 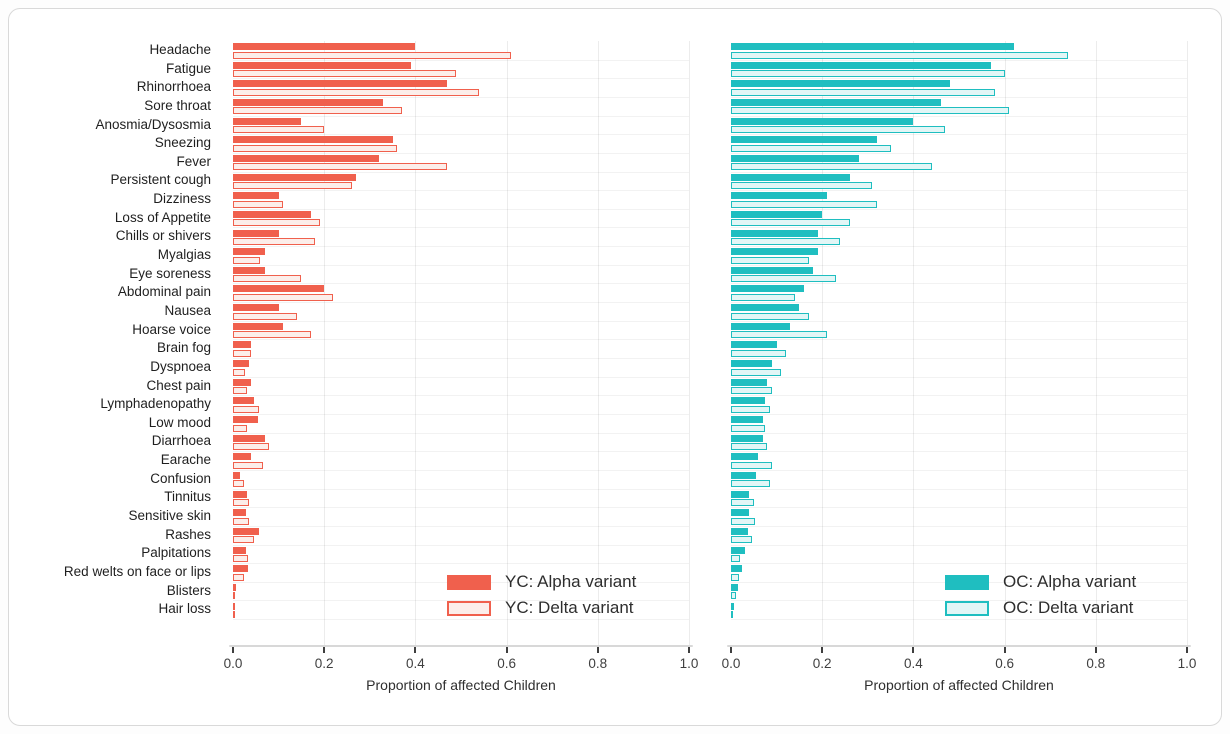 What do you see at coordinates (173, 87) in the screenshot?
I see `category-label: Rhinorrhoea` at bounding box center [173, 87].